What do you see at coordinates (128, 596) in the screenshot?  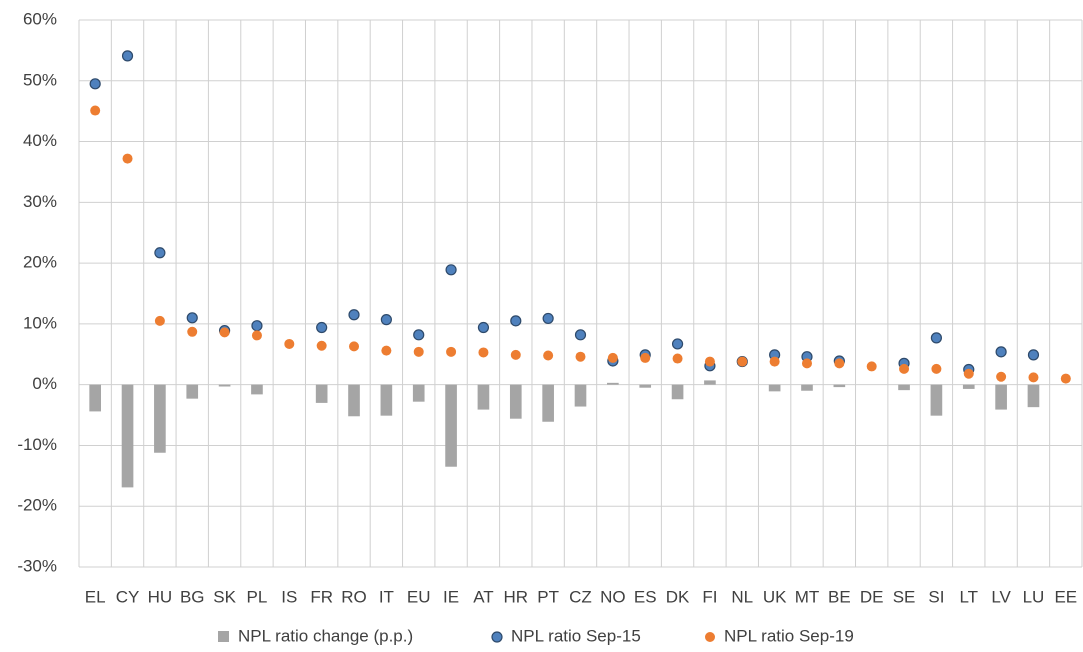 I see `x-tick-label: CY` at bounding box center [128, 596].